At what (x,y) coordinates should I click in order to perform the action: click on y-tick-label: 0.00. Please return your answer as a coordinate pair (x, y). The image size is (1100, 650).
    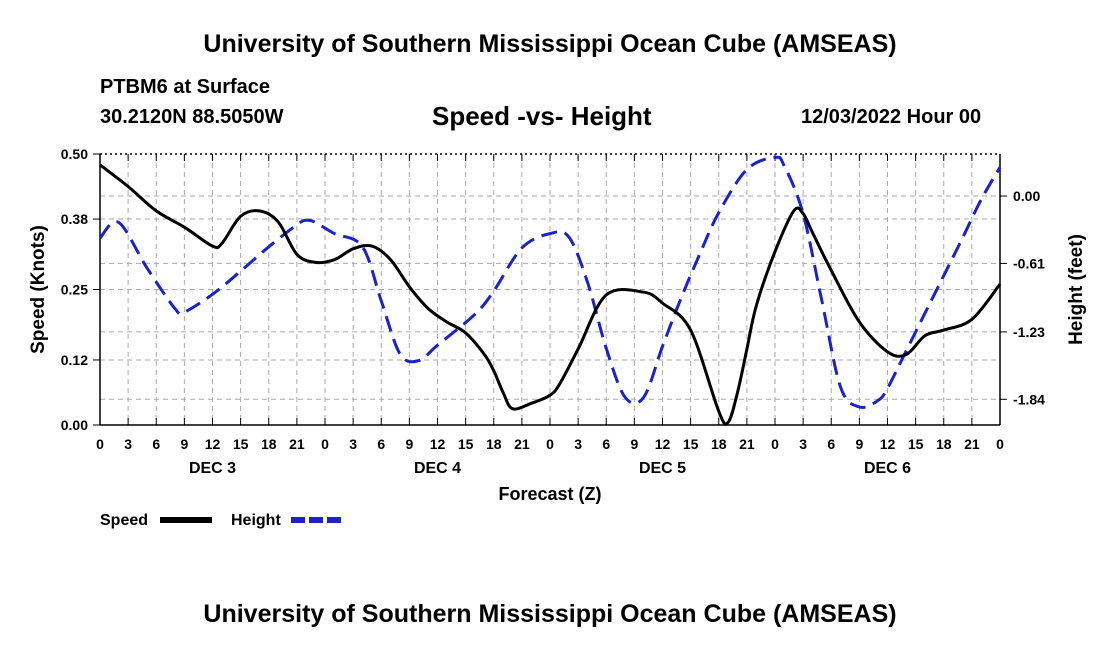
    Looking at the image, I should click on (74, 425).